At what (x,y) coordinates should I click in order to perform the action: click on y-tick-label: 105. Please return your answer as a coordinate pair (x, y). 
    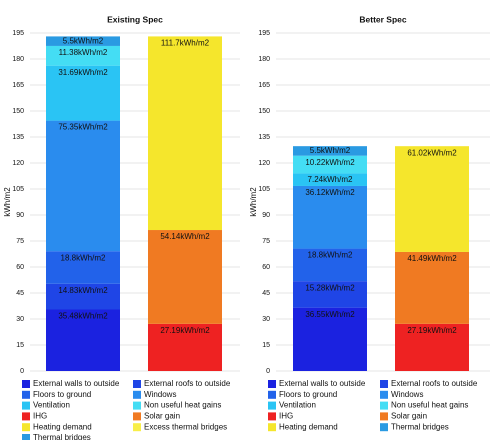
    Looking at the image, I should click on (18, 189).